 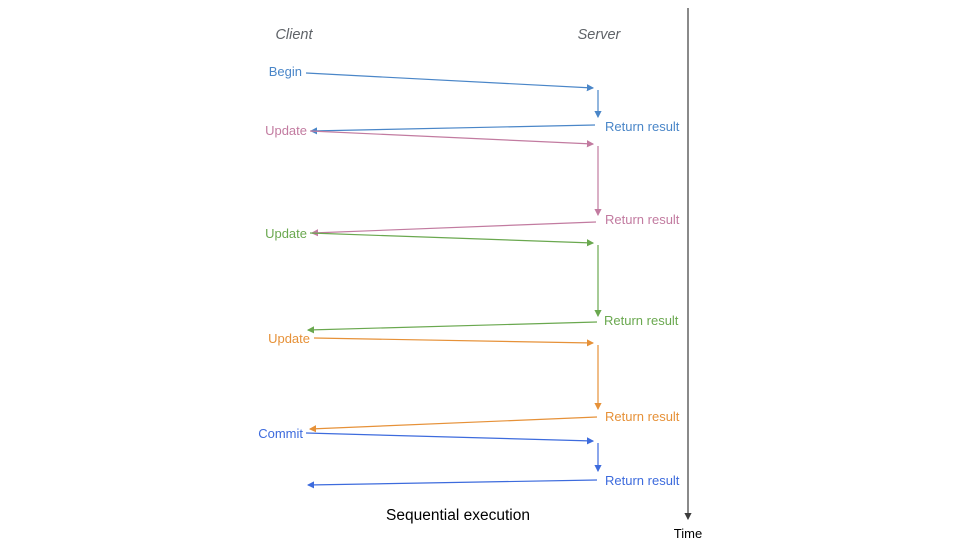 I want to click on diagram-title: Sequential execution, so click(x=458, y=515).